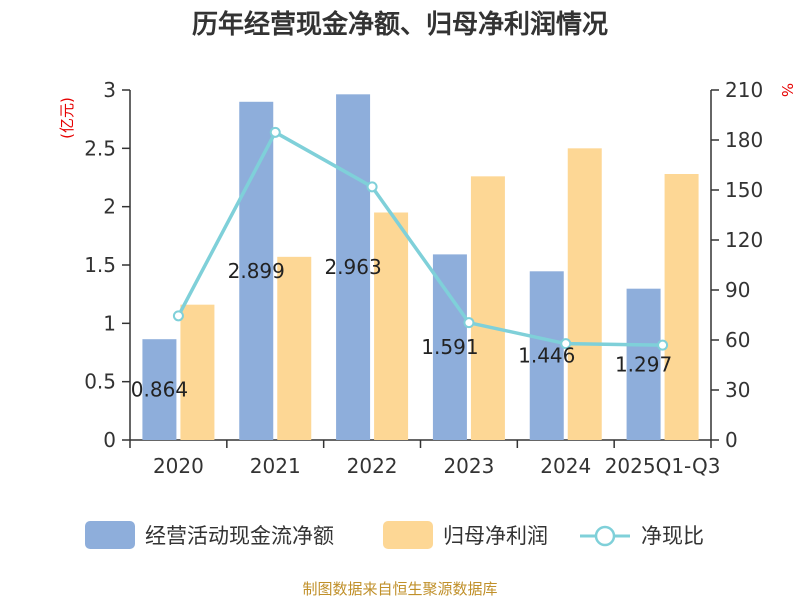  Describe the element at coordinates (400, 24) in the screenshot. I see `chart-title: 历年经营现金净额、归母净利润情况` at that location.